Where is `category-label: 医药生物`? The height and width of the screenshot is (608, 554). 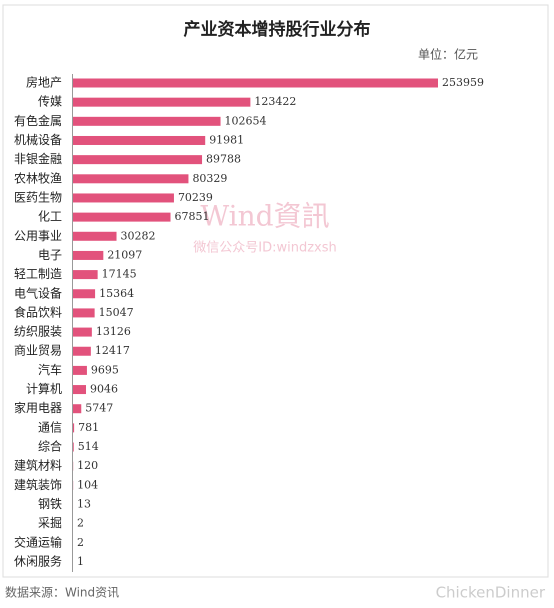
category-label: 医药生物 is located at coordinates (38, 197).